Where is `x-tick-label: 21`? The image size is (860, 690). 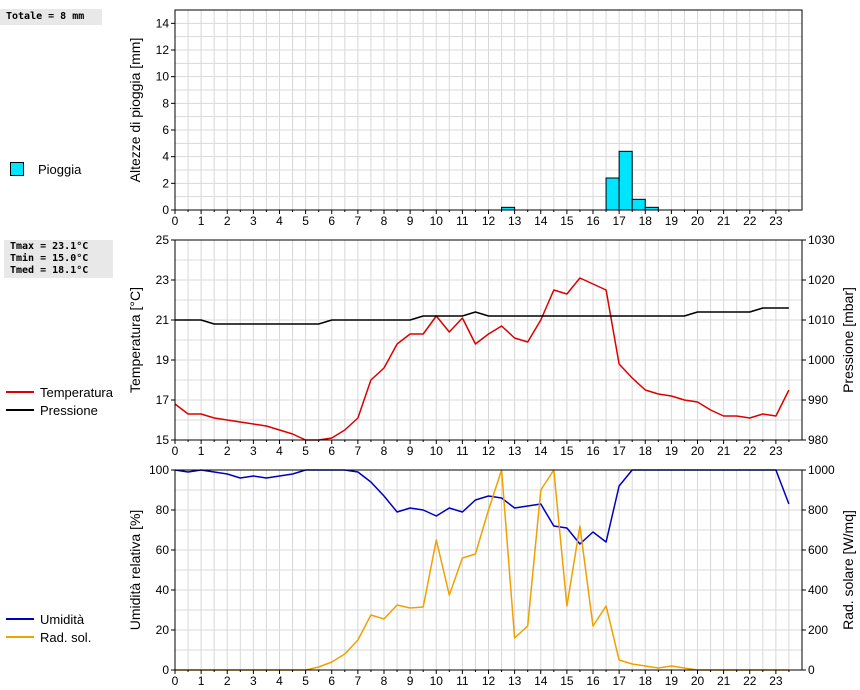
x-tick-label: 21 is located at coordinates (724, 681).